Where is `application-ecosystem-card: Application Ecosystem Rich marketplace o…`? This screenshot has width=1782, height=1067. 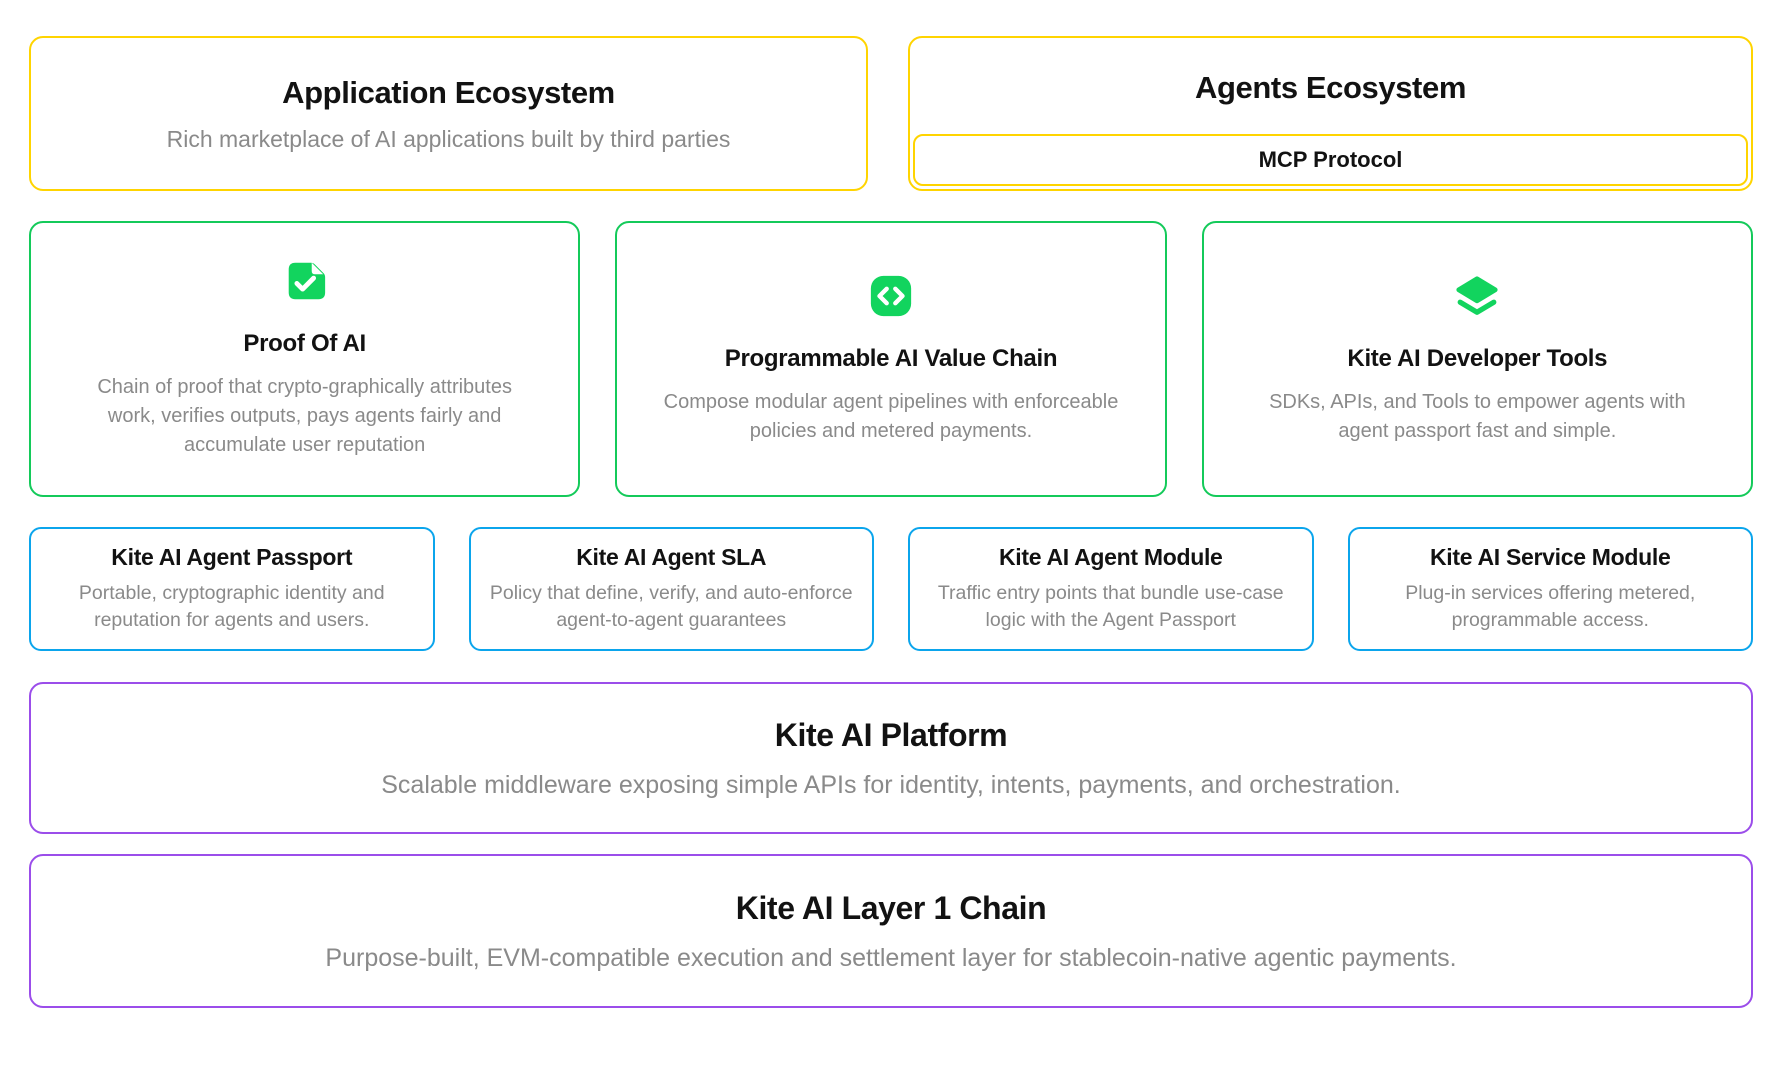
application-ecosystem-card: Application Ecosystem Rich marketplace o… is located at coordinates (448, 113).